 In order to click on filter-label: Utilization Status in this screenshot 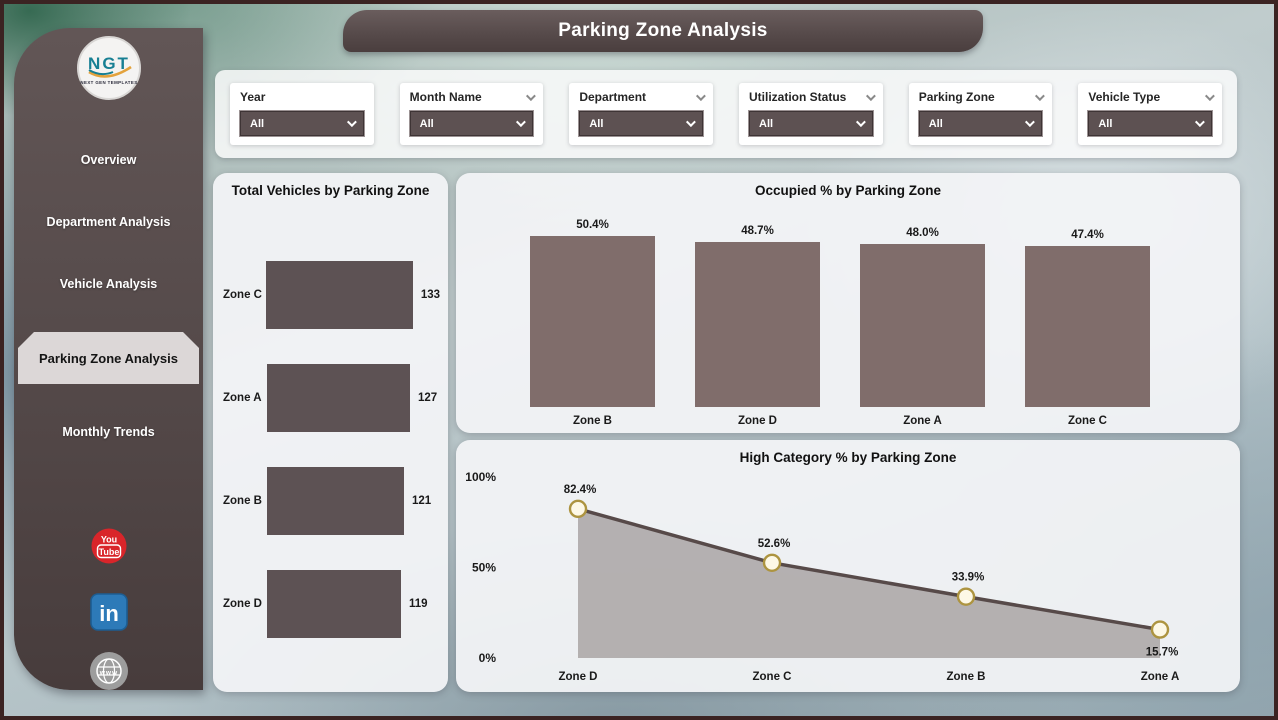, I will do `click(798, 97)`.